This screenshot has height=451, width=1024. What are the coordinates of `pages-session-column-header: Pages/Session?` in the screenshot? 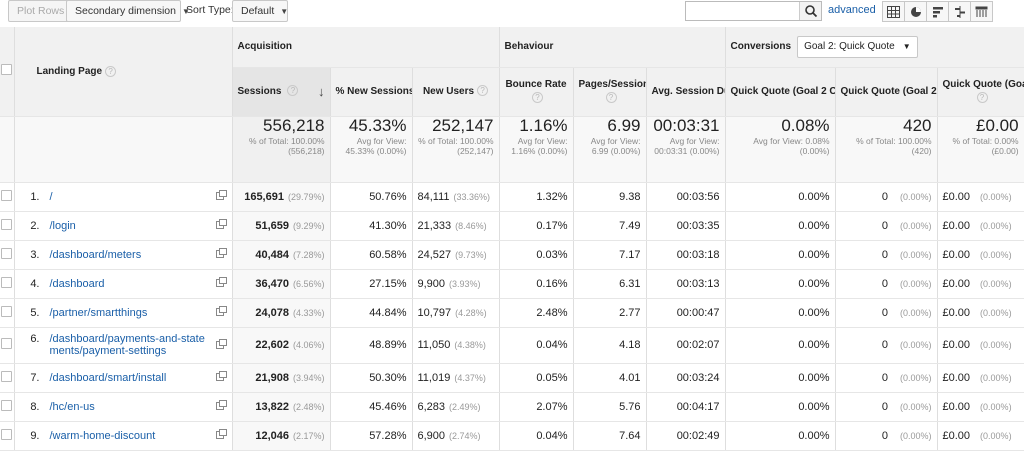 It's located at (610, 92).